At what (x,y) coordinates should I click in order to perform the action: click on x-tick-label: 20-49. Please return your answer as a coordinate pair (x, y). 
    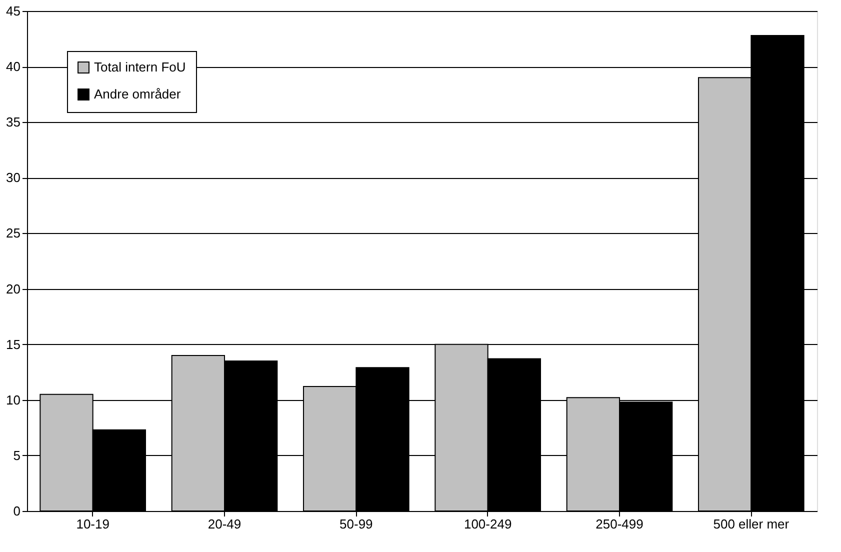
    Looking at the image, I should click on (225, 524).